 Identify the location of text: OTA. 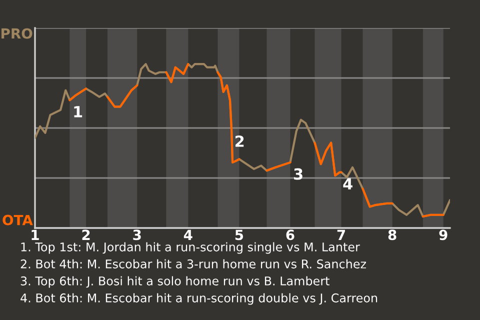
(17, 220).